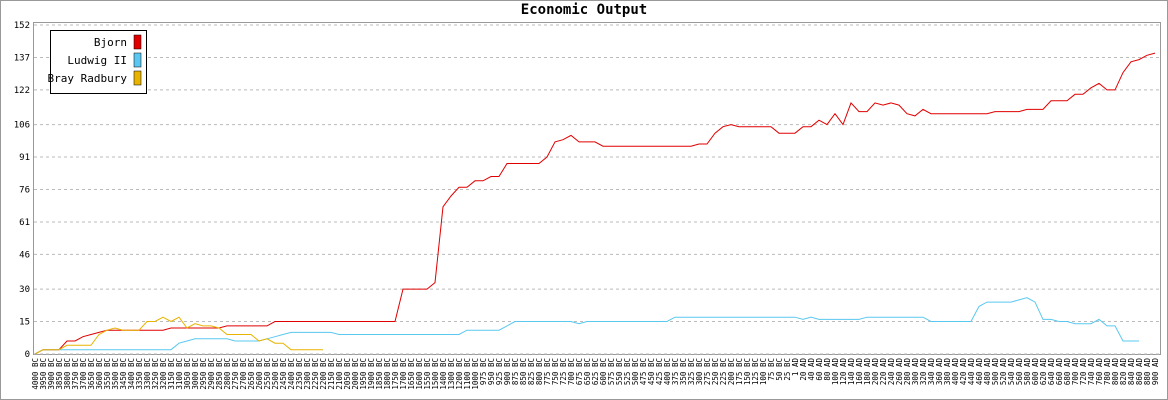 The height and width of the screenshot is (400, 1168). Describe the element at coordinates (563, 371) in the screenshot. I see `x-tick-label: 725 BC` at that location.